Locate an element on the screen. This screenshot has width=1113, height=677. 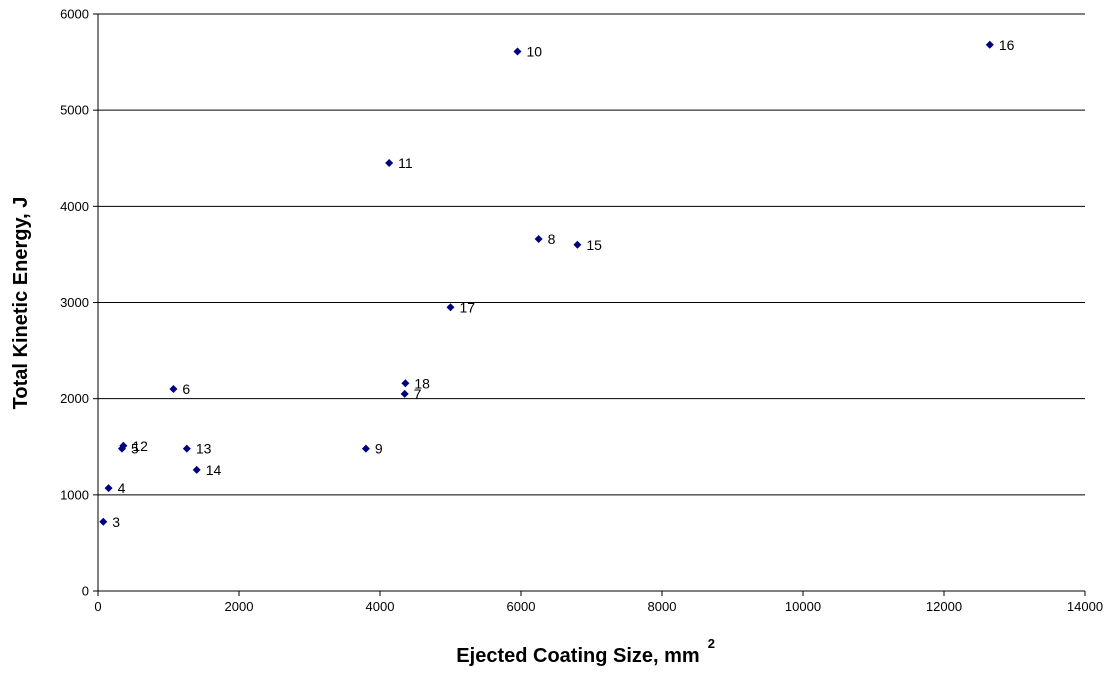
y-tick-labels: 0 1000 2000 3000 4000 5000 6000 is located at coordinates (74, 303).